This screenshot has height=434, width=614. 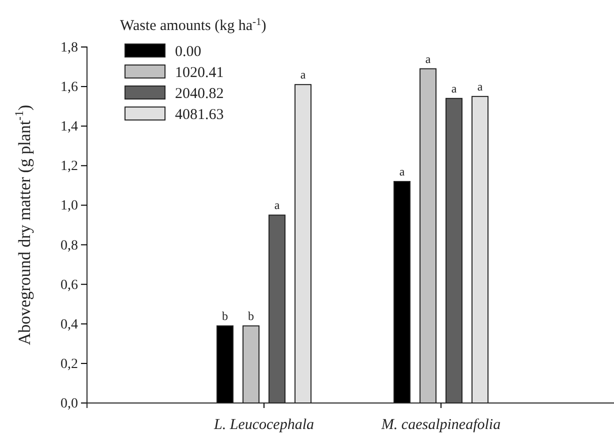 What do you see at coordinates (69, 88) in the screenshot?
I see `y-tick-label: 1,6` at bounding box center [69, 88].